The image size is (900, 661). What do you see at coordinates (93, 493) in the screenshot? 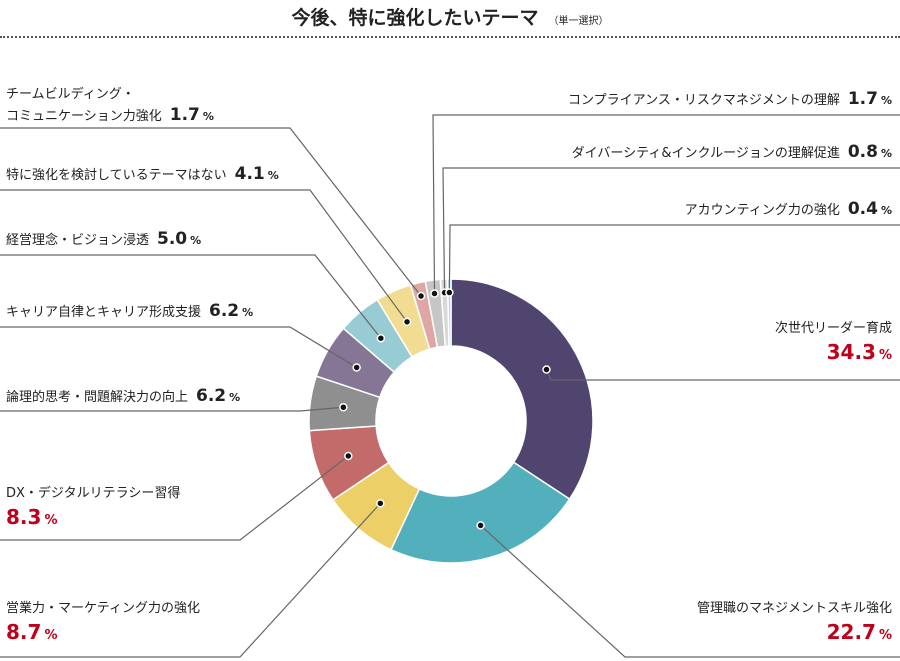
I see `slice-label-text: DX・デジタルリテラシー習得` at bounding box center [93, 493].